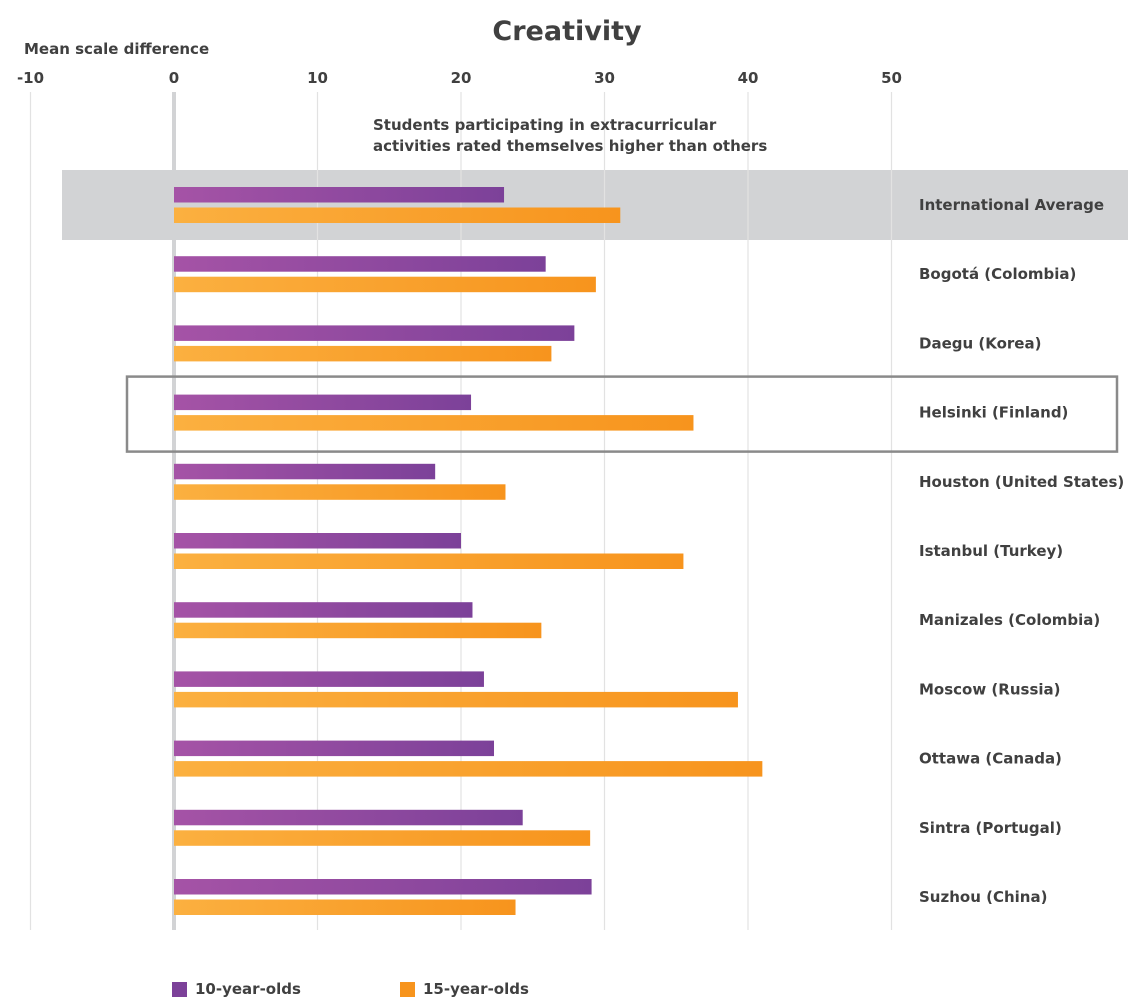 The image size is (1128, 998). I want to click on x-tick-label: 20, so click(461, 78).